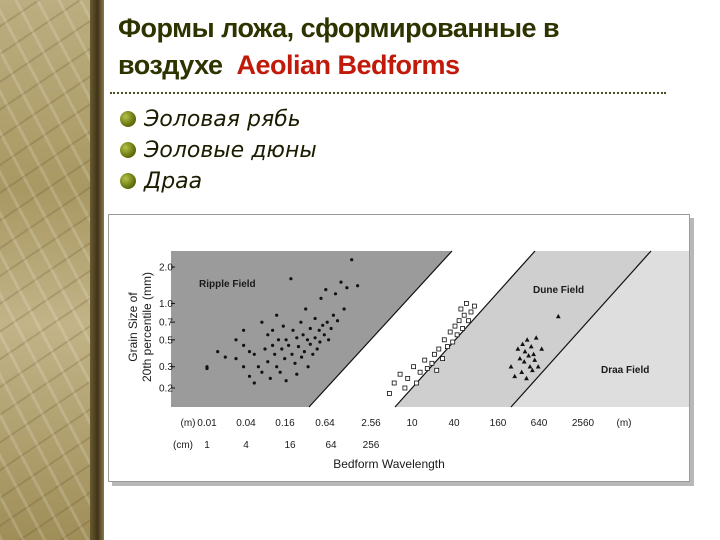 Image resolution: width=720 pixels, height=540 pixels. Describe the element at coordinates (166, 323) in the screenshot. I see `y-tick-label: 0.7` at that location.